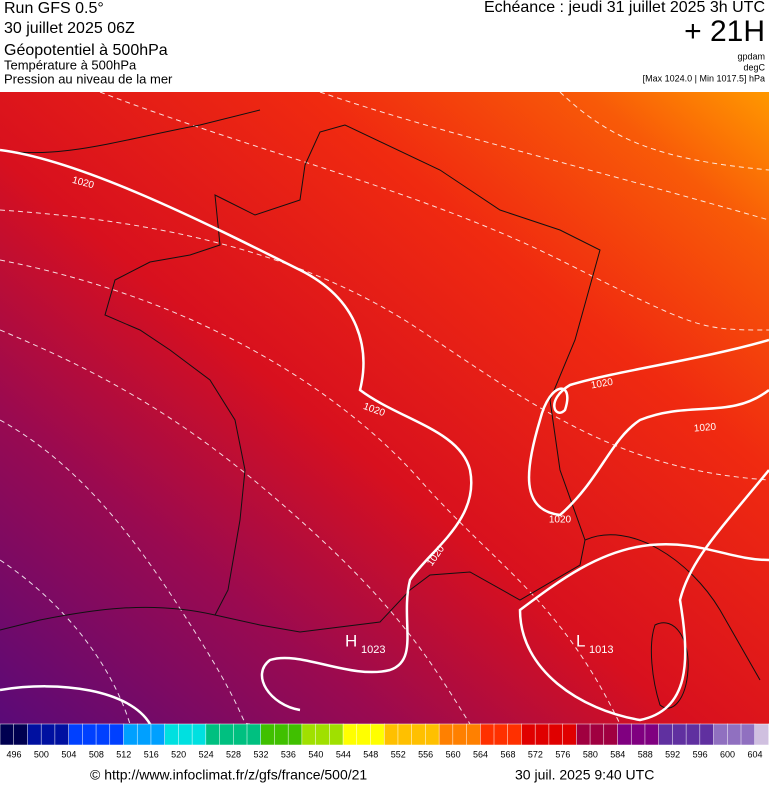 This screenshot has width=769, height=791. Describe the element at coordinates (617, 754) in the screenshot. I see `colorbar-label: 584` at that location.